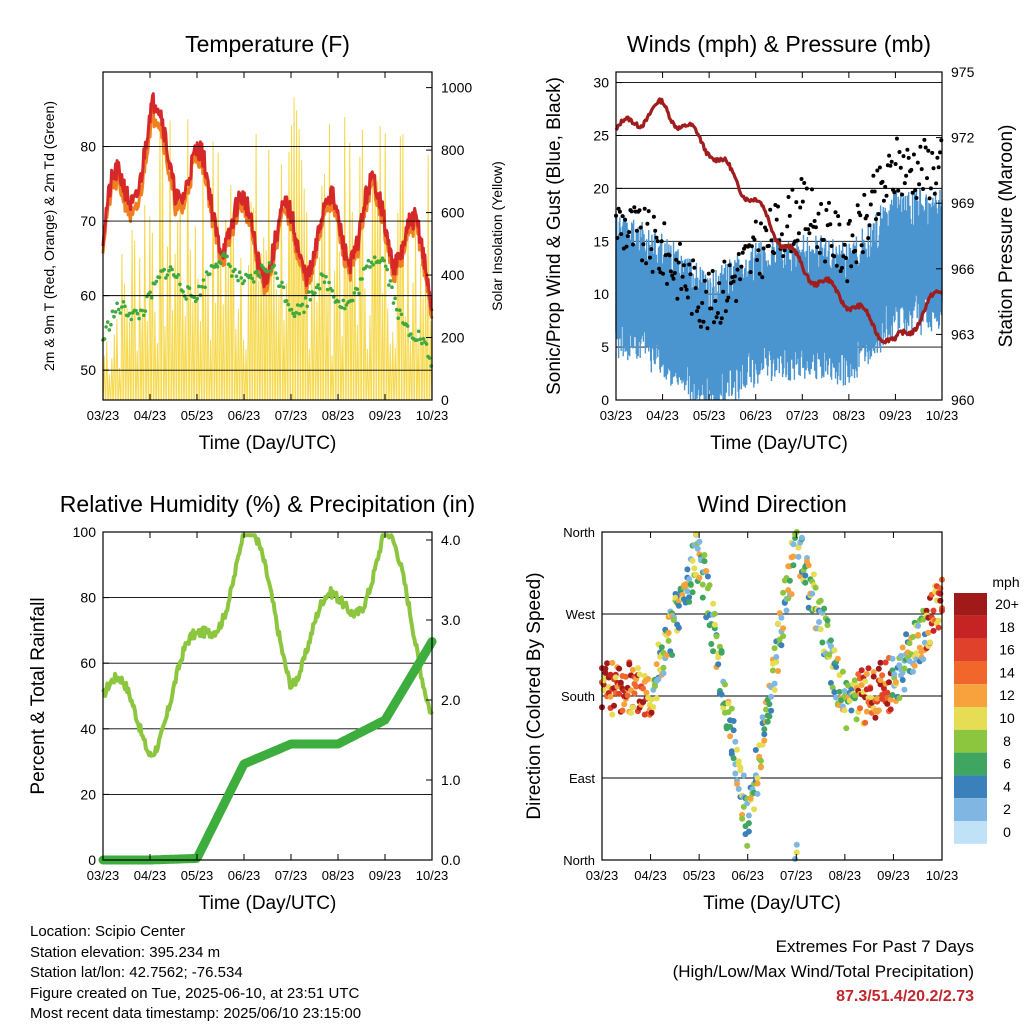 This screenshot has height=1025, width=1024. What do you see at coordinates (802, 415) in the screenshot?
I see `x-tick-label: 07/23` at bounding box center [802, 415].